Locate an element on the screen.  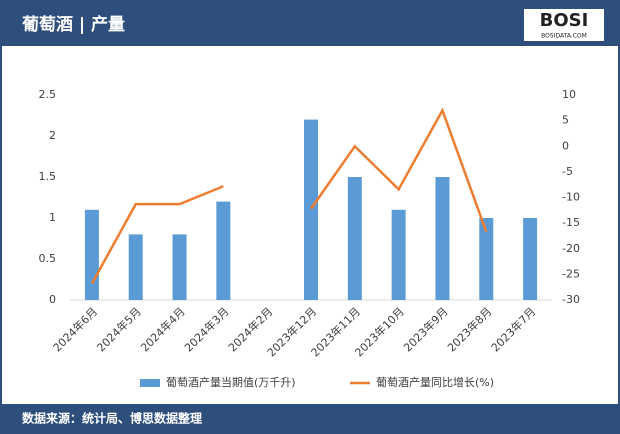
logo: BOSI is located at coordinates (564, 20).